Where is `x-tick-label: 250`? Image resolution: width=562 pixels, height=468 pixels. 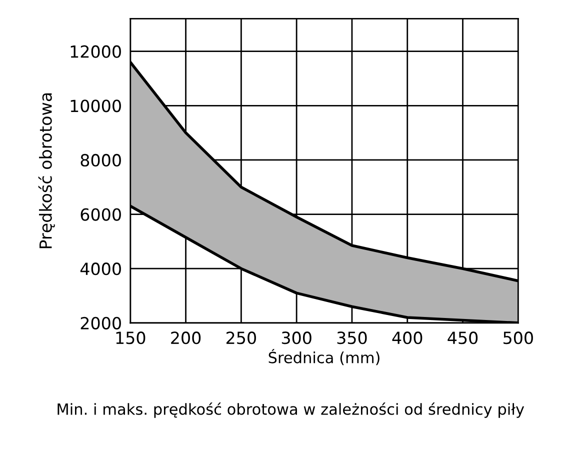
x-tick-label: 250 is located at coordinates (241, 338).